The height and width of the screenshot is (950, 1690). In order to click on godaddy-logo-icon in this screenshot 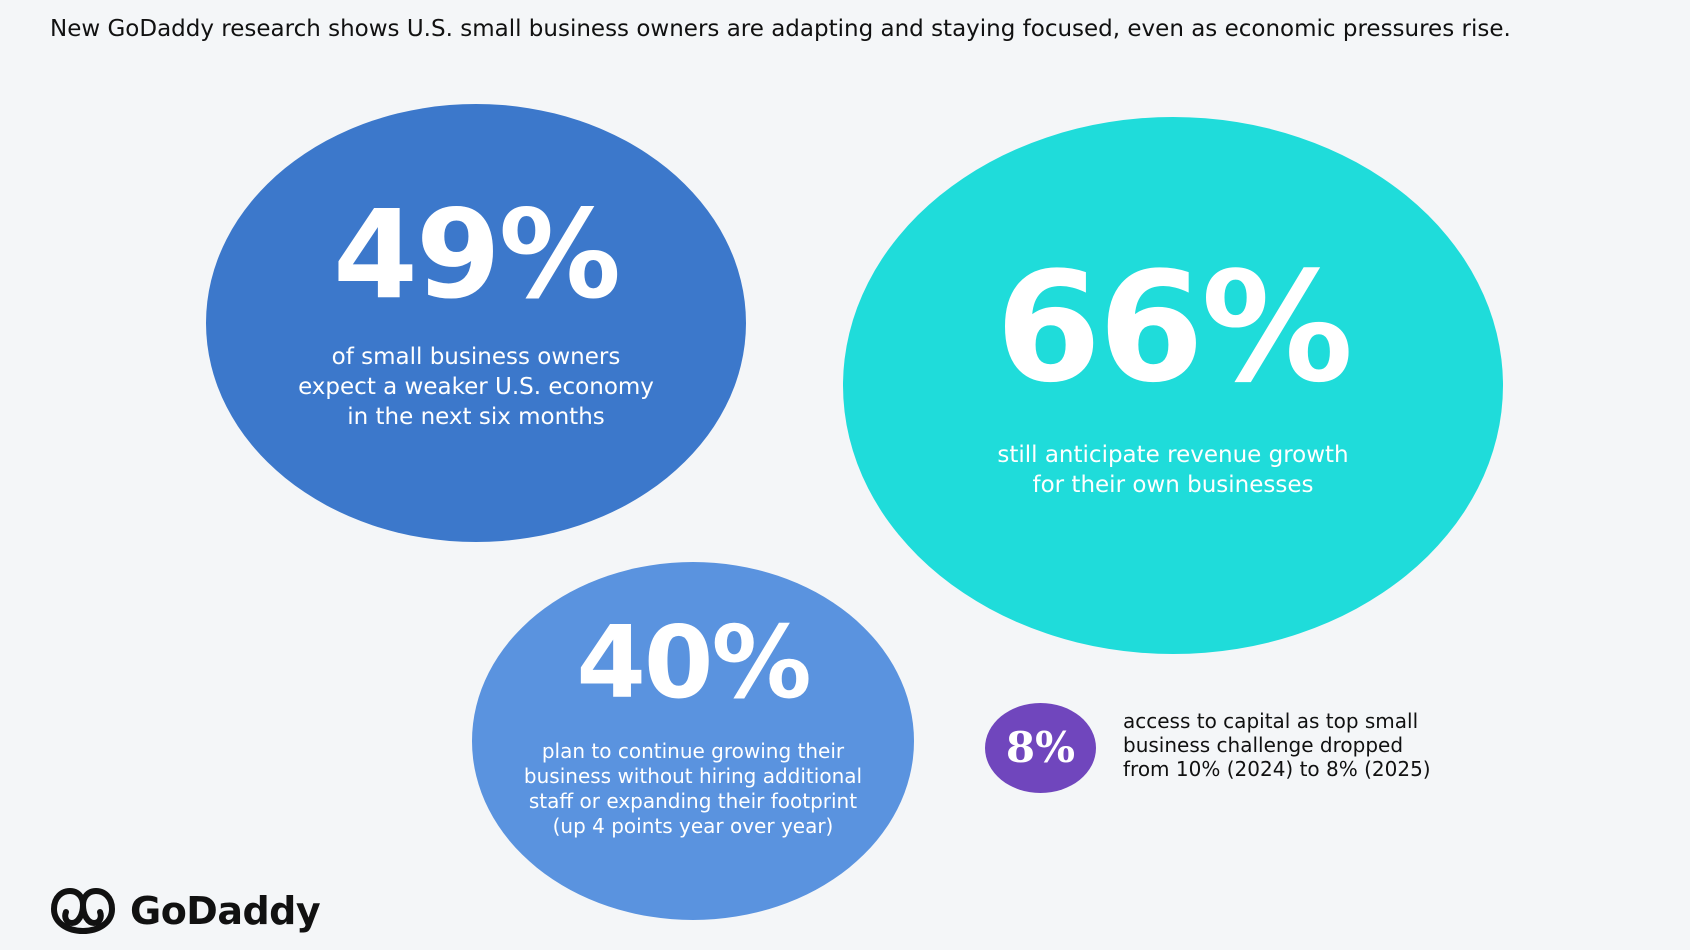, I will do `click(83, 911)`.